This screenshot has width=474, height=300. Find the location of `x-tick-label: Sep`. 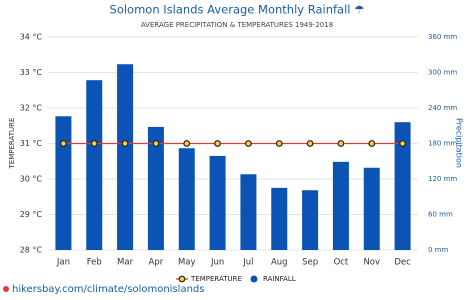

x-tick-label: Sep is located at coordinates (310, 263).